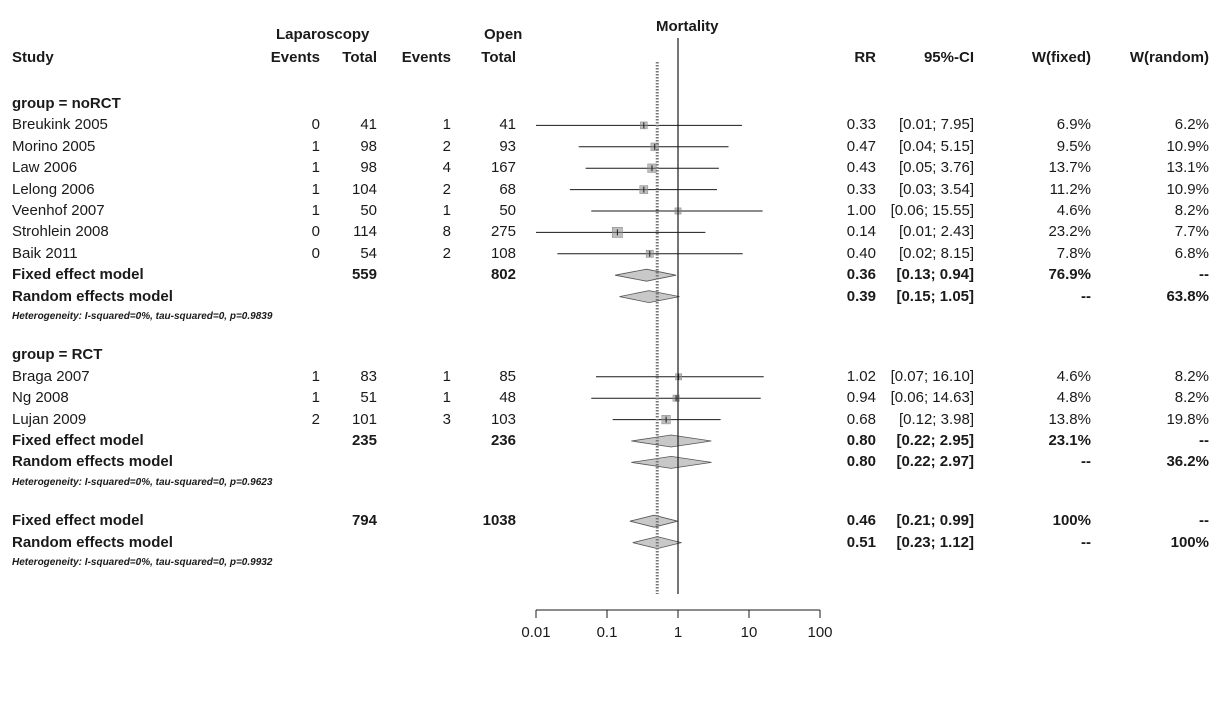 This screenshot has height=720, width=1223. I want to click on open-total-cell: 68, so click(507, 189).